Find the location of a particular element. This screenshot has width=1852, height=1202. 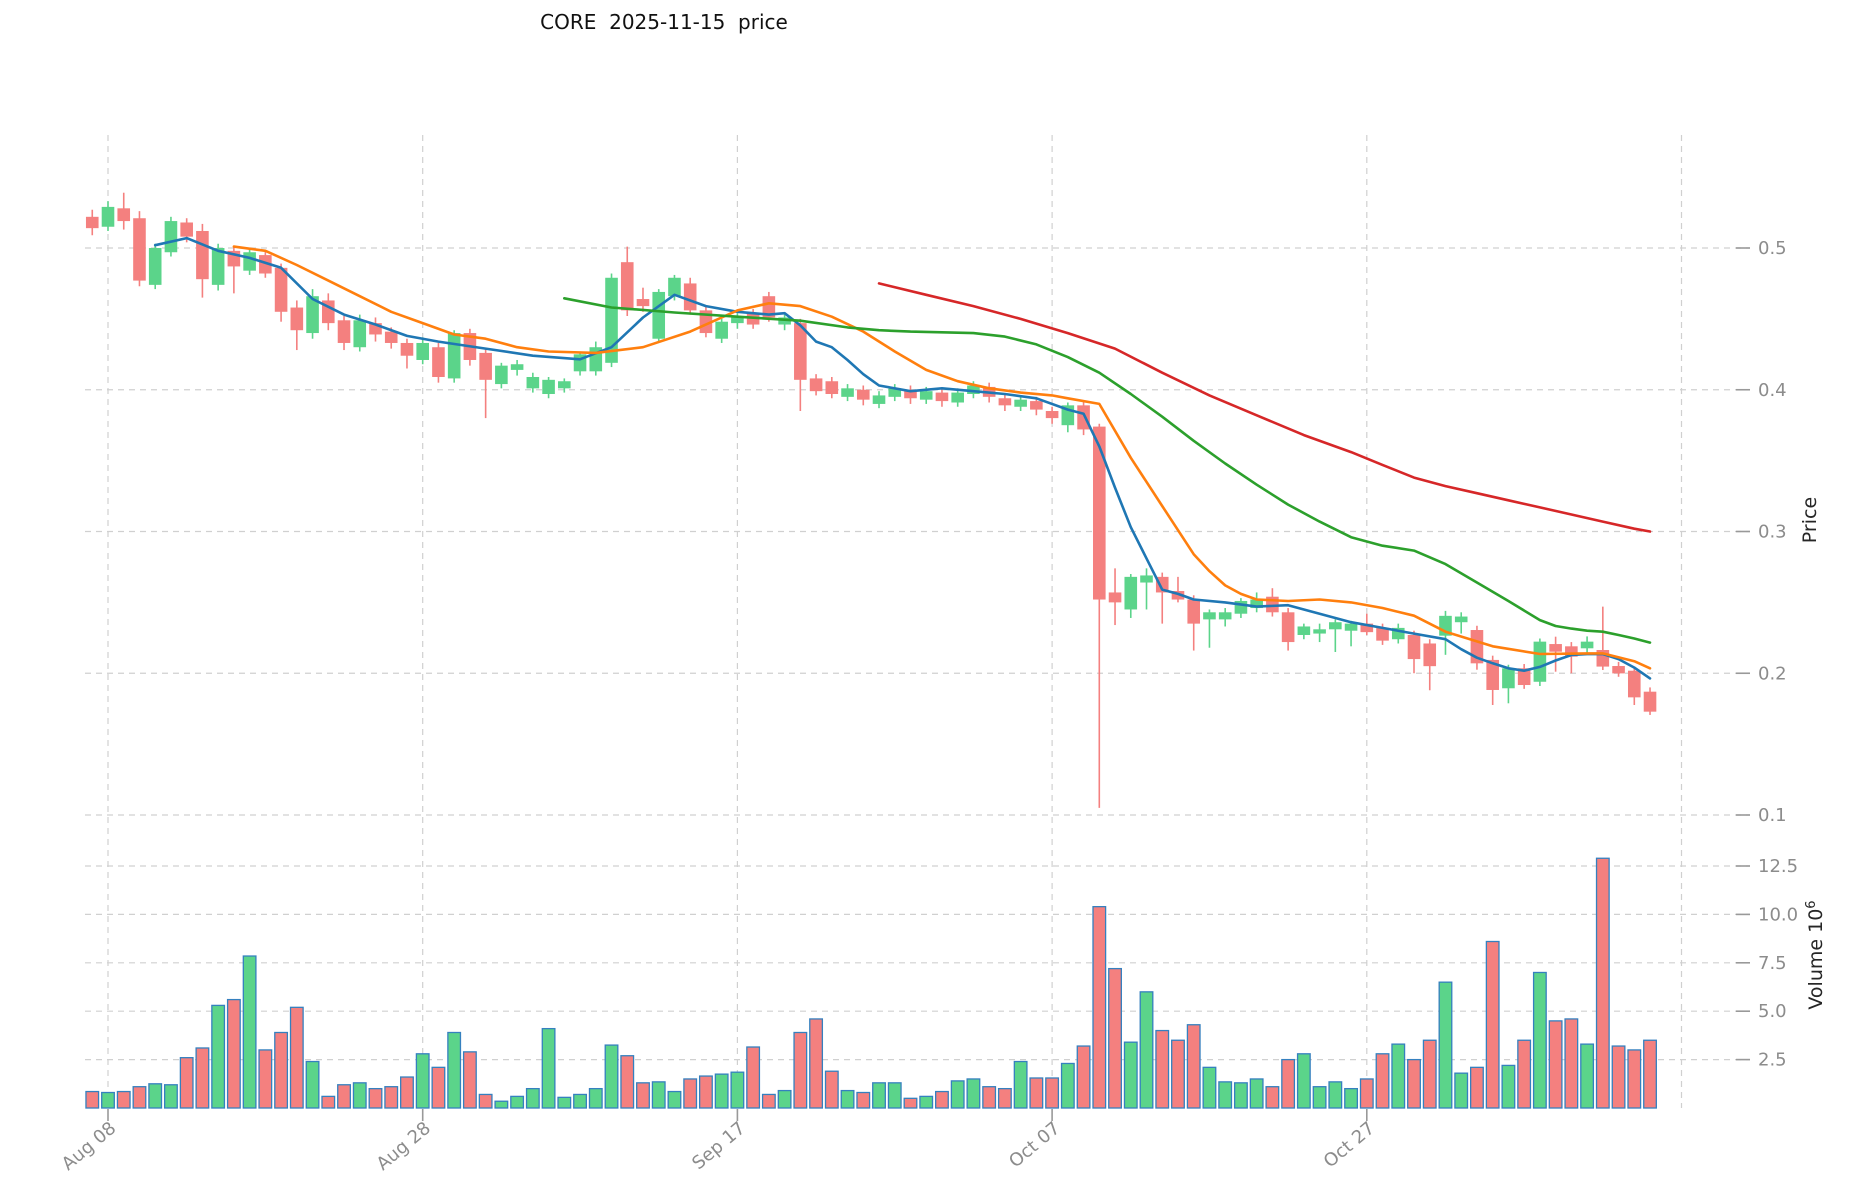

volume-axis-label-text: Volume 10 is located at coordinates (1816, 959).